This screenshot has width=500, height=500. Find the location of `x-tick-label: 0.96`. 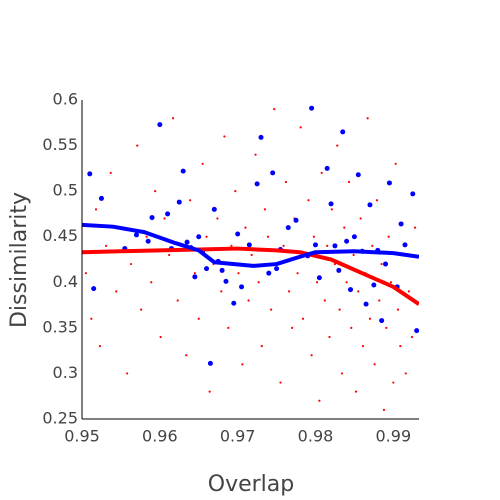

x-tick-label: 0.96 is located at coordinates (160, 436).